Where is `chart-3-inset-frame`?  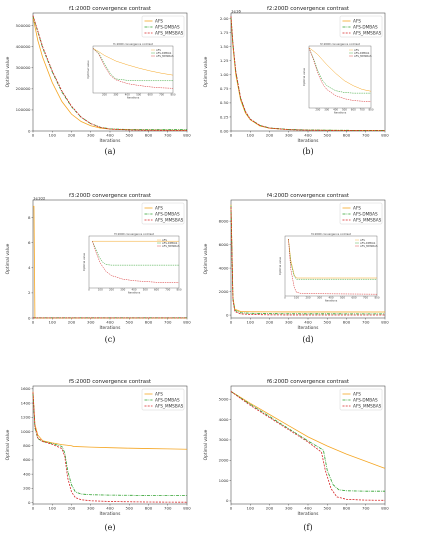 chart-3-inset-frame is located at coordinates (134, 262).